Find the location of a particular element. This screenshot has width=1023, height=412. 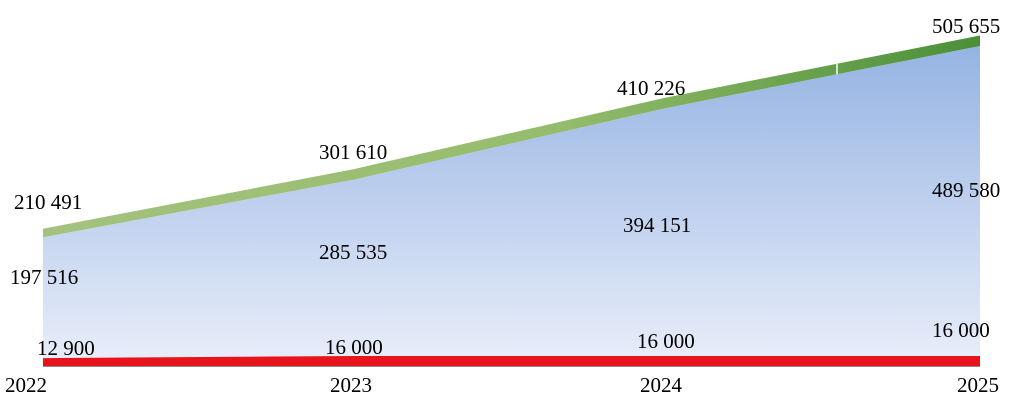

data-label-red-2024: 16 000 is located at coordinates (666, 341).